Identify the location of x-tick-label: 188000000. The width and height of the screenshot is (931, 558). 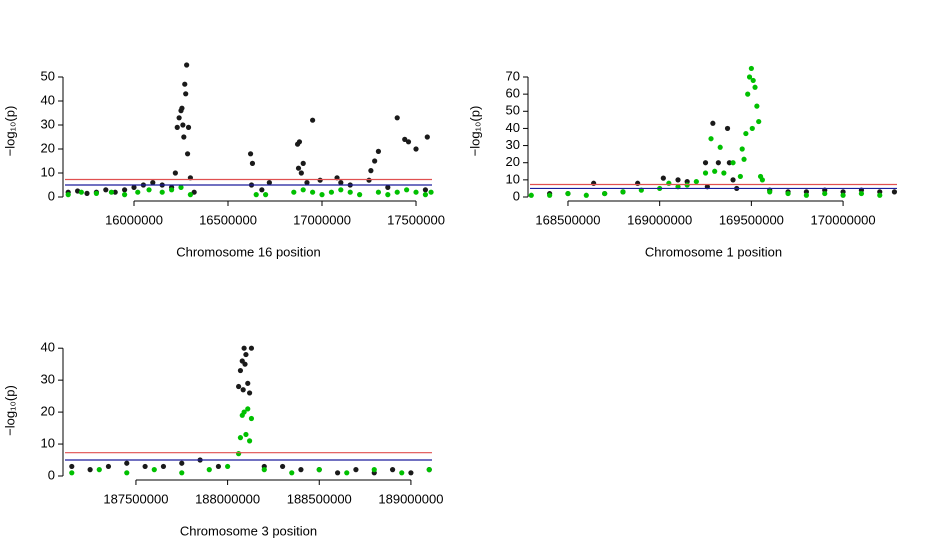
(227, 498).